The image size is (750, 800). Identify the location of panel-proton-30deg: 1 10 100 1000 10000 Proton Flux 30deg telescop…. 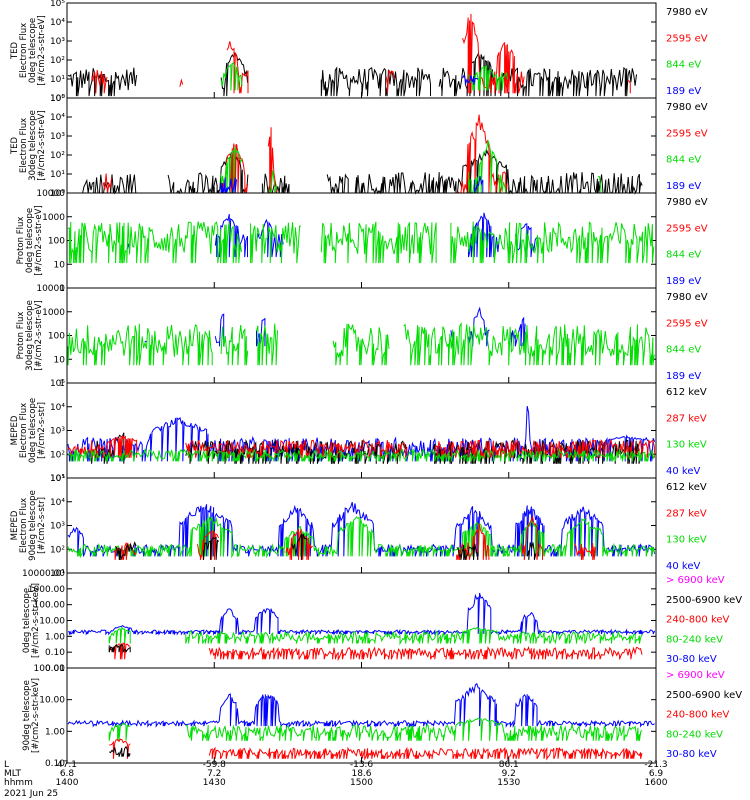
(362, 336).